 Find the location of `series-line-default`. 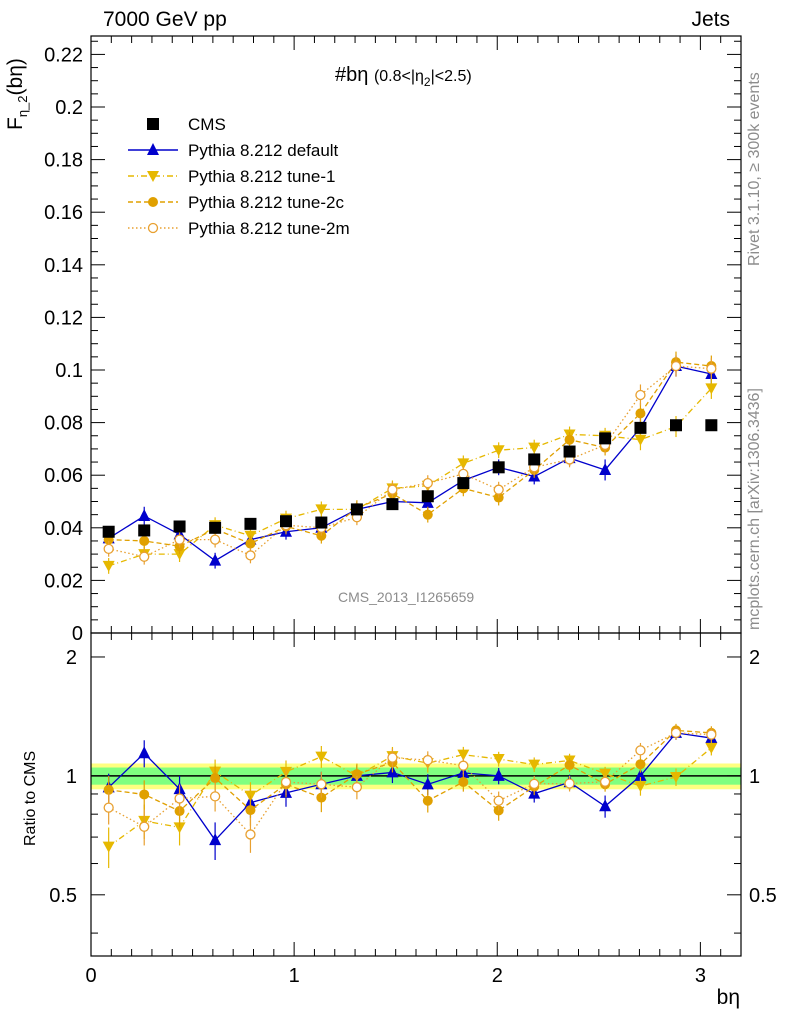

series-line-default is located at coordinates (410, 463).